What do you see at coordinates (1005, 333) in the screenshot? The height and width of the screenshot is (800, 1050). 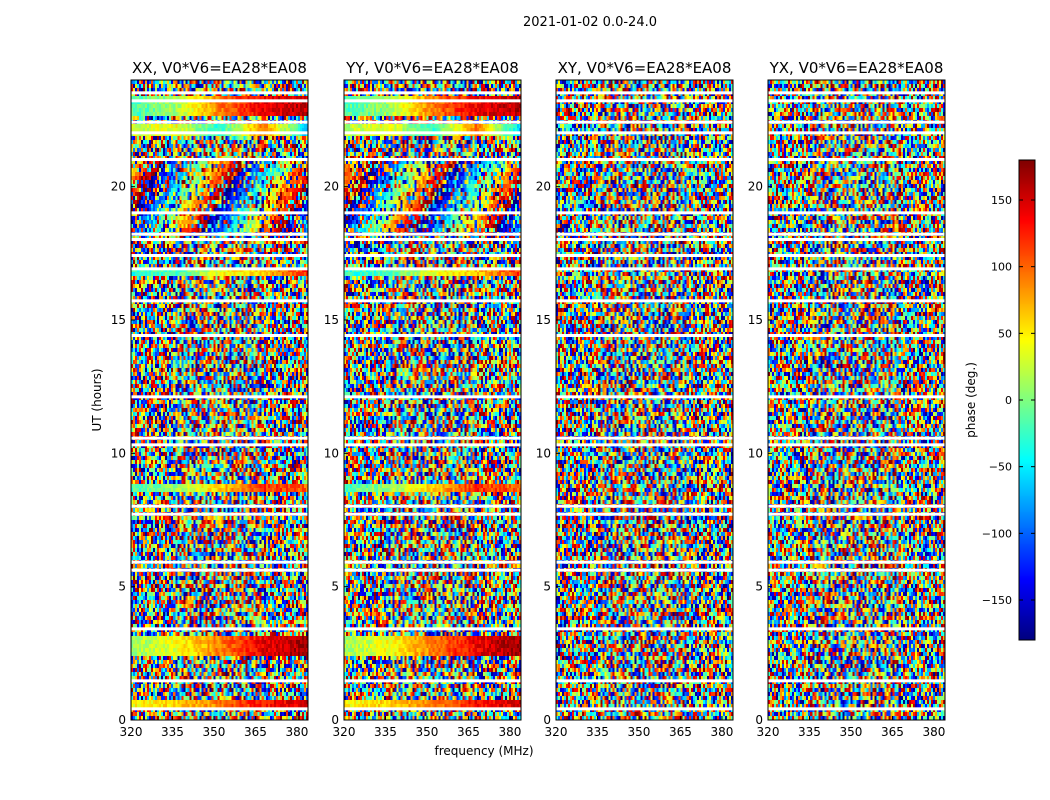 I see `colorbar-tick-label: 50` at bounding box center [1005, 333].